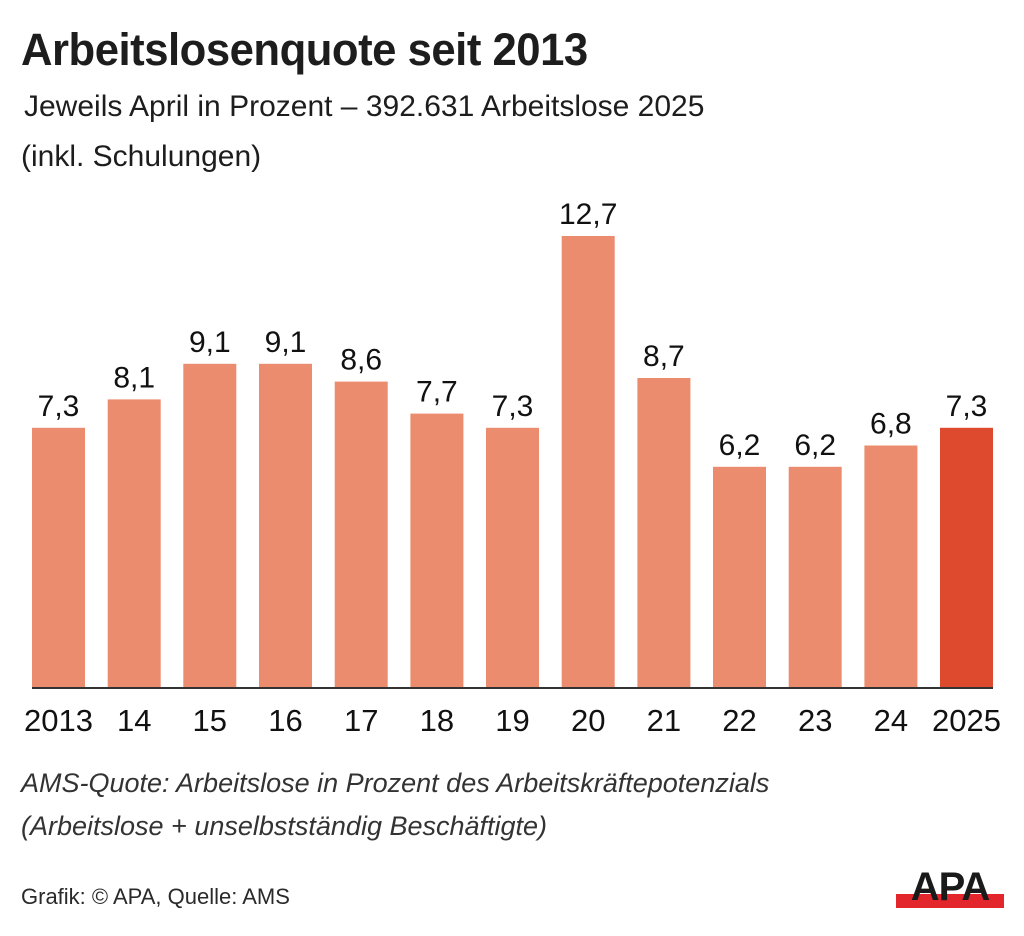  What do you see at coordinates (588, 214) in the screenshot?
I see `data-label-20: 12,7` at bounding box center [588, 214].